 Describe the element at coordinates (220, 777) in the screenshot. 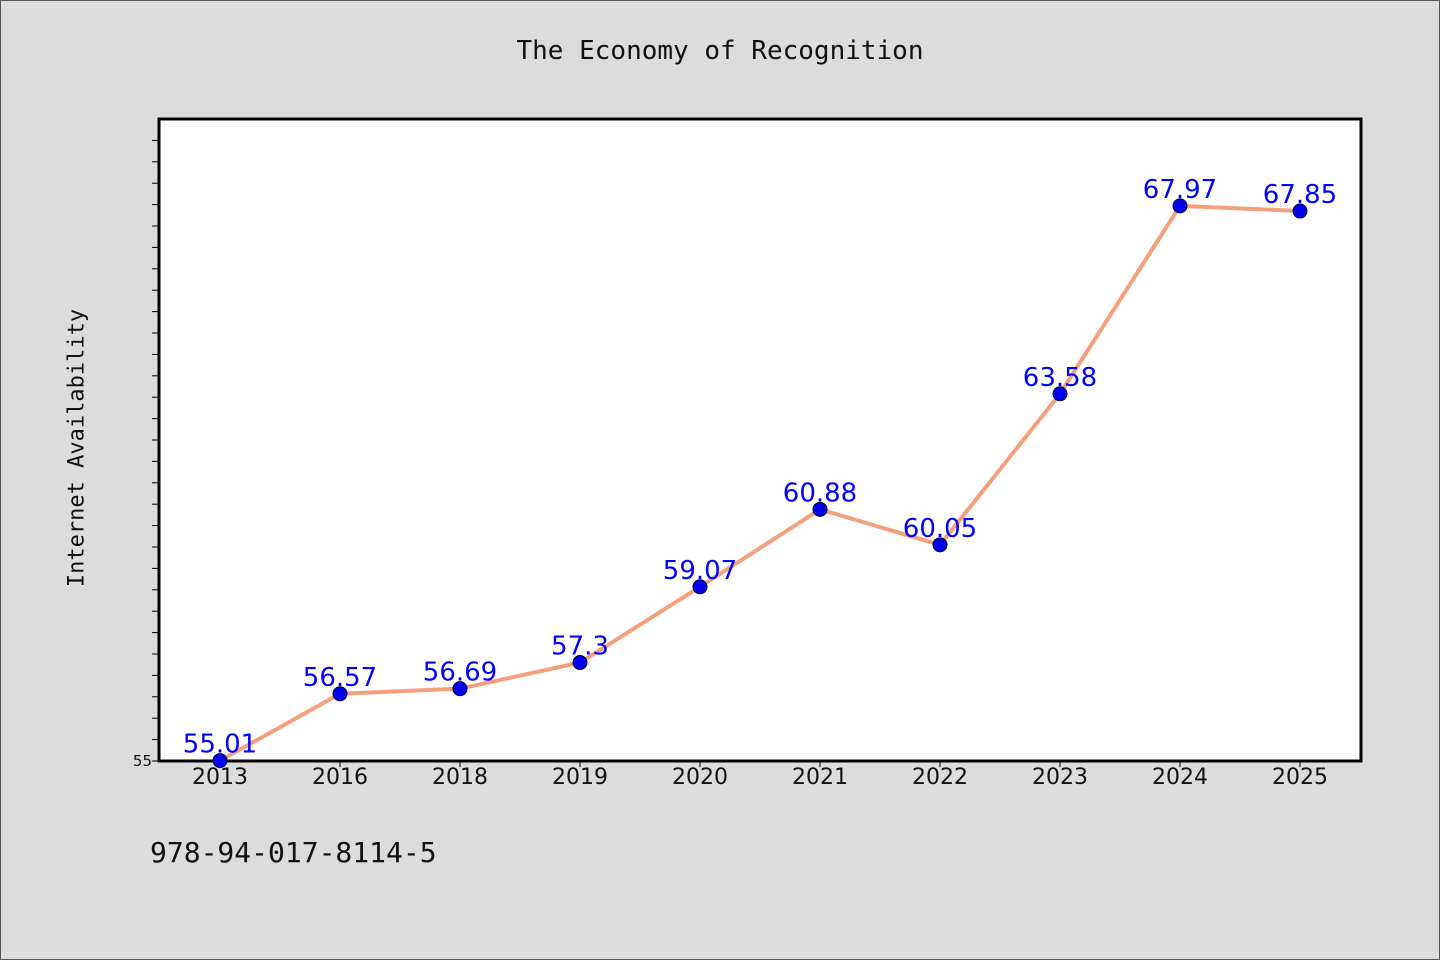

I see `x-tick-label: 2013` at that location.